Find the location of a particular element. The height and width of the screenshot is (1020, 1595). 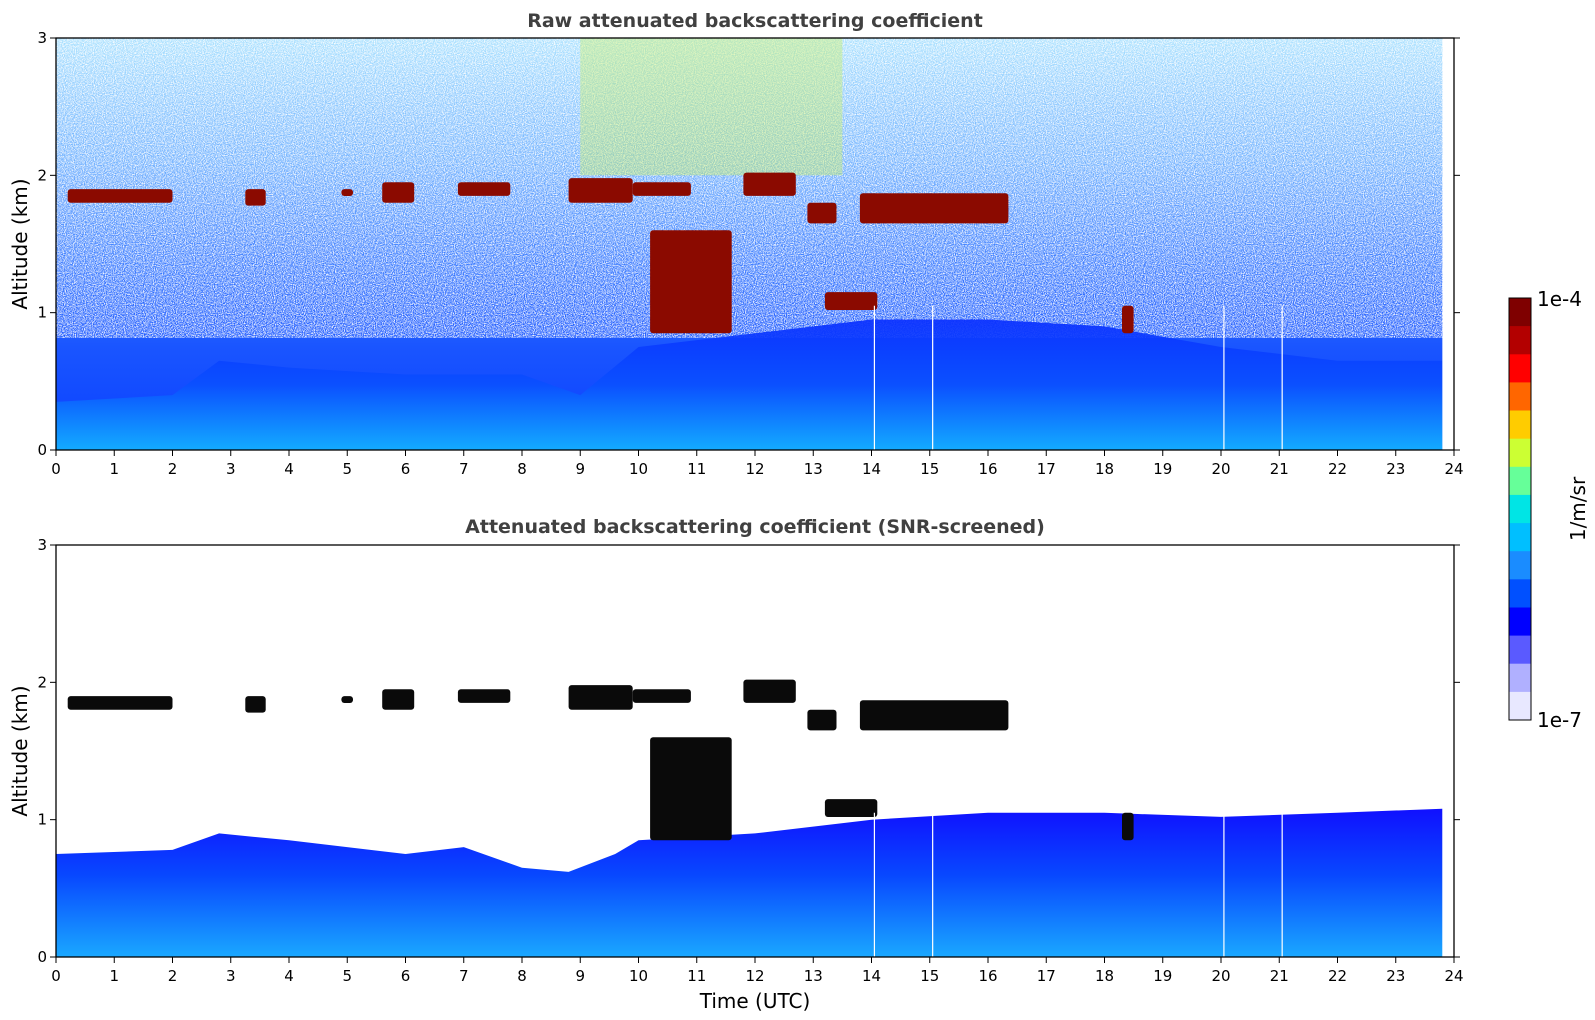

raw-xtick-label: 10 is located at coordinates (638, 469).